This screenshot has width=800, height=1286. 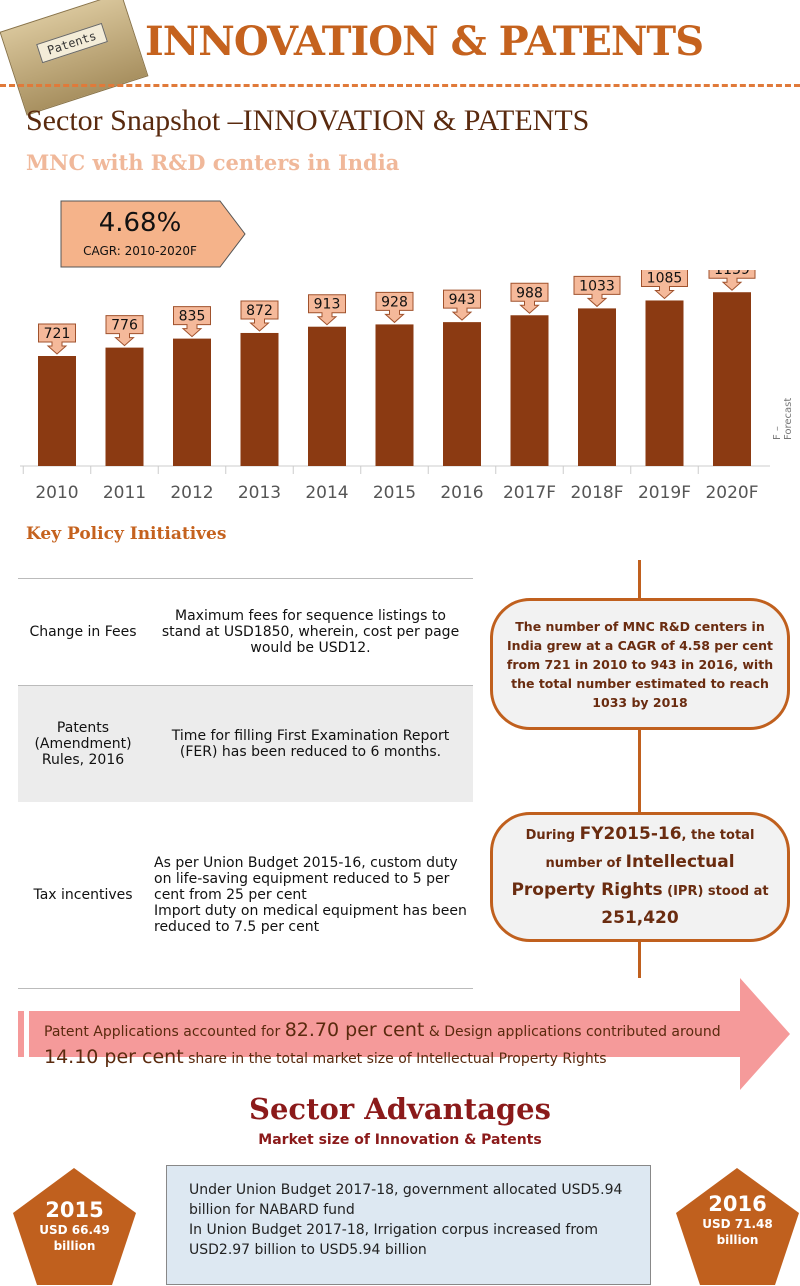 I want to click on x-tick-label: 2017F, so click(x=529, y=493).